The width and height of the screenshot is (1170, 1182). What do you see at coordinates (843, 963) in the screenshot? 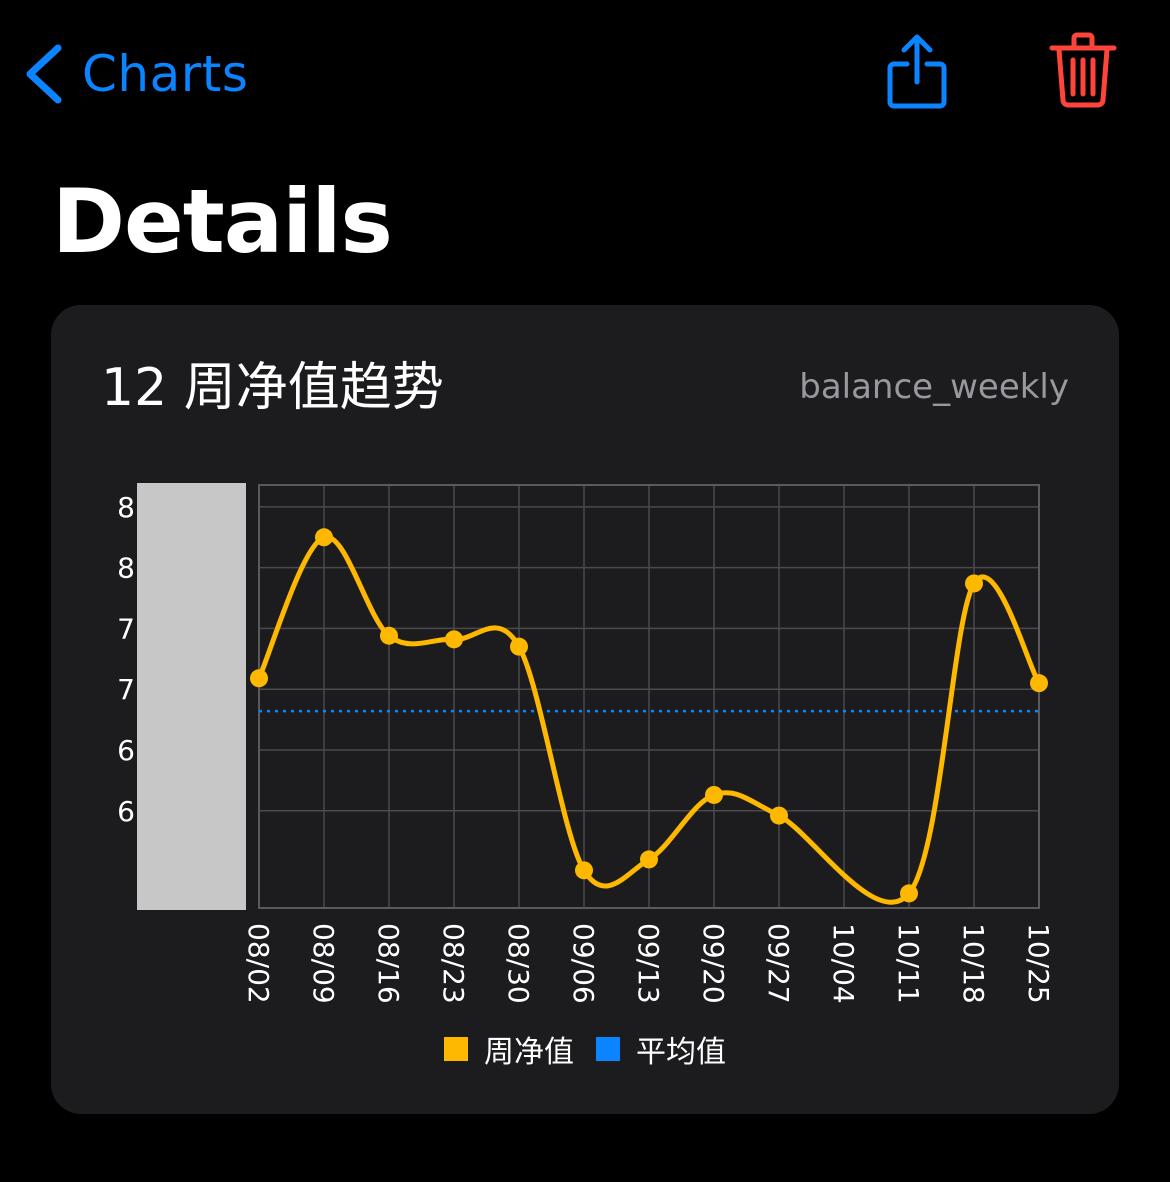
I see `x-tick-label: 10/04` at bounding box center [843, 963].